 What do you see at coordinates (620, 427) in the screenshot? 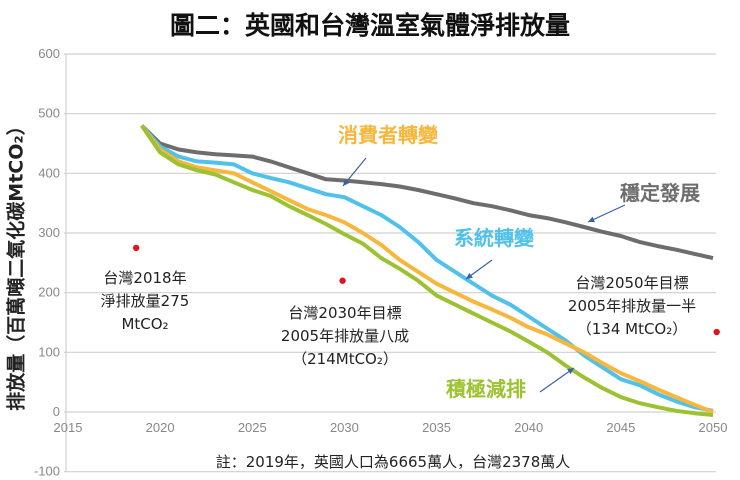
I see `x-tick-label: 2045` at bounding box center [620, 427].